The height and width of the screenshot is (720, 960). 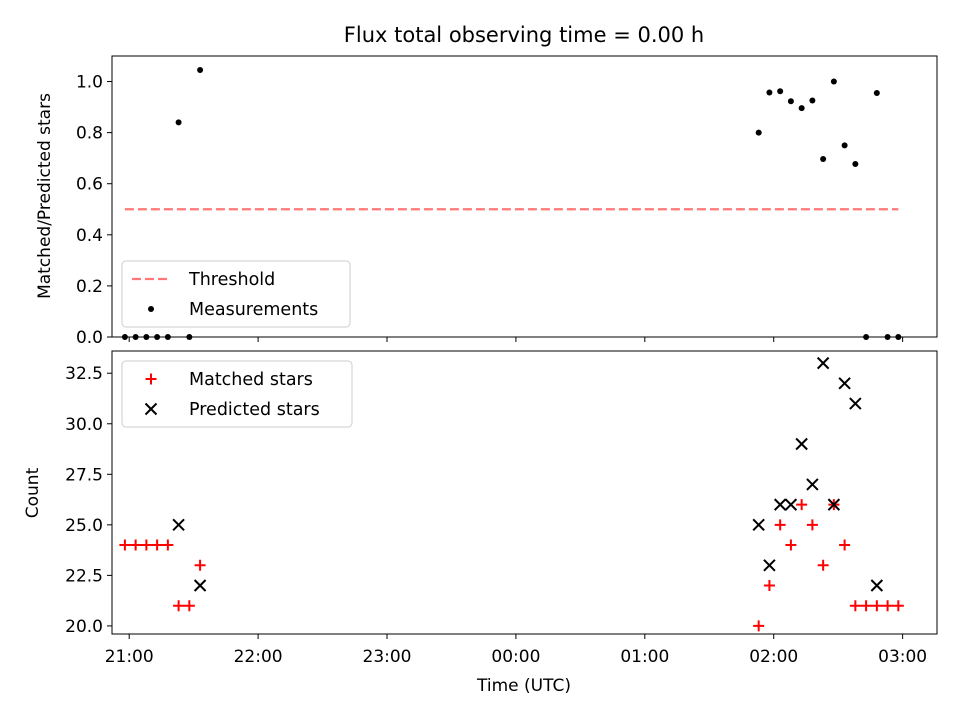 I want to click on legend-label: Threshold, so click(x=231, y=280).